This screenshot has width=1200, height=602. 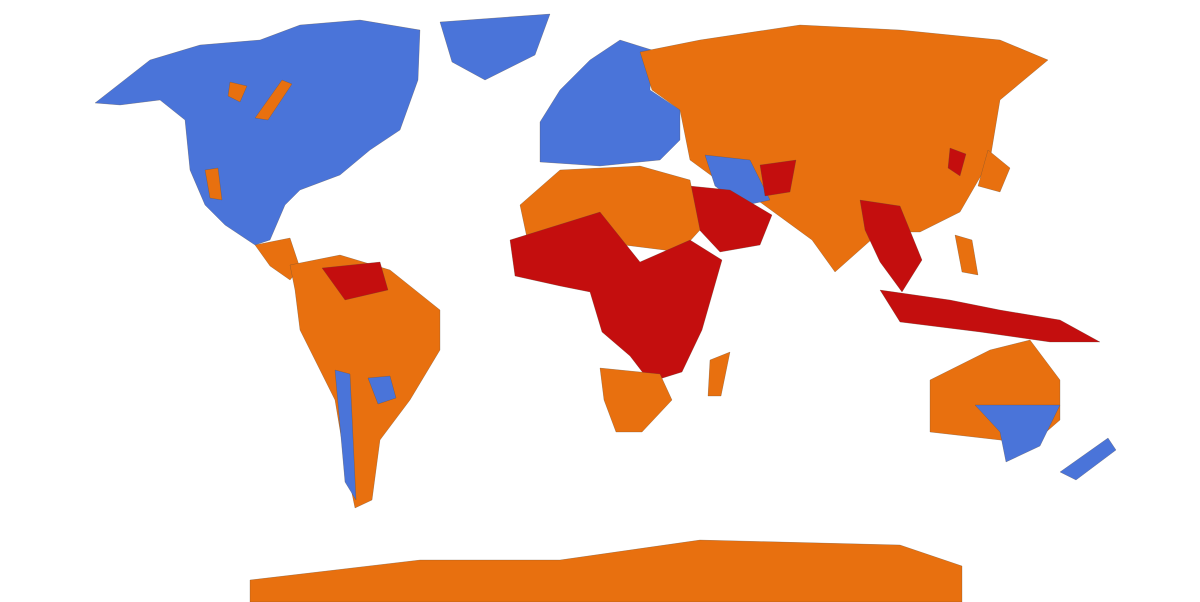 I want to click on region-antarctica, so click(x=606, y=570).